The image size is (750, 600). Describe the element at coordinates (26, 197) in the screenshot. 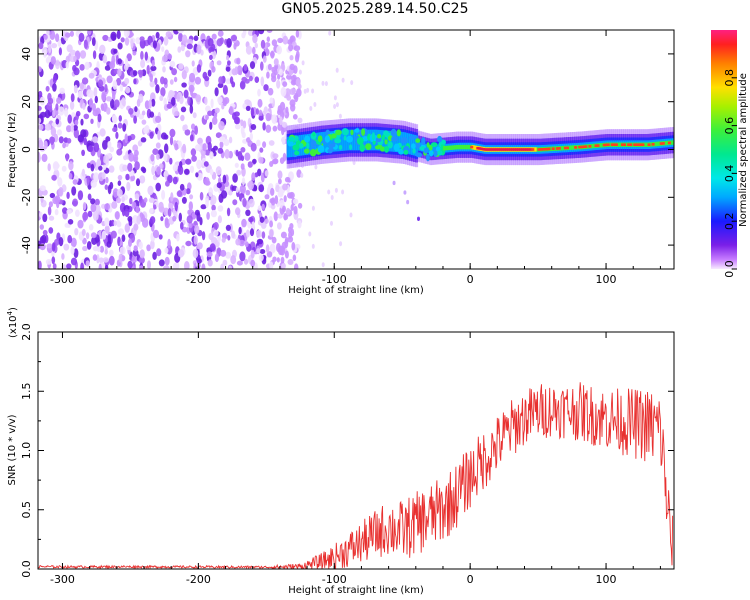

I see `y-tick-label: -20` at that location.